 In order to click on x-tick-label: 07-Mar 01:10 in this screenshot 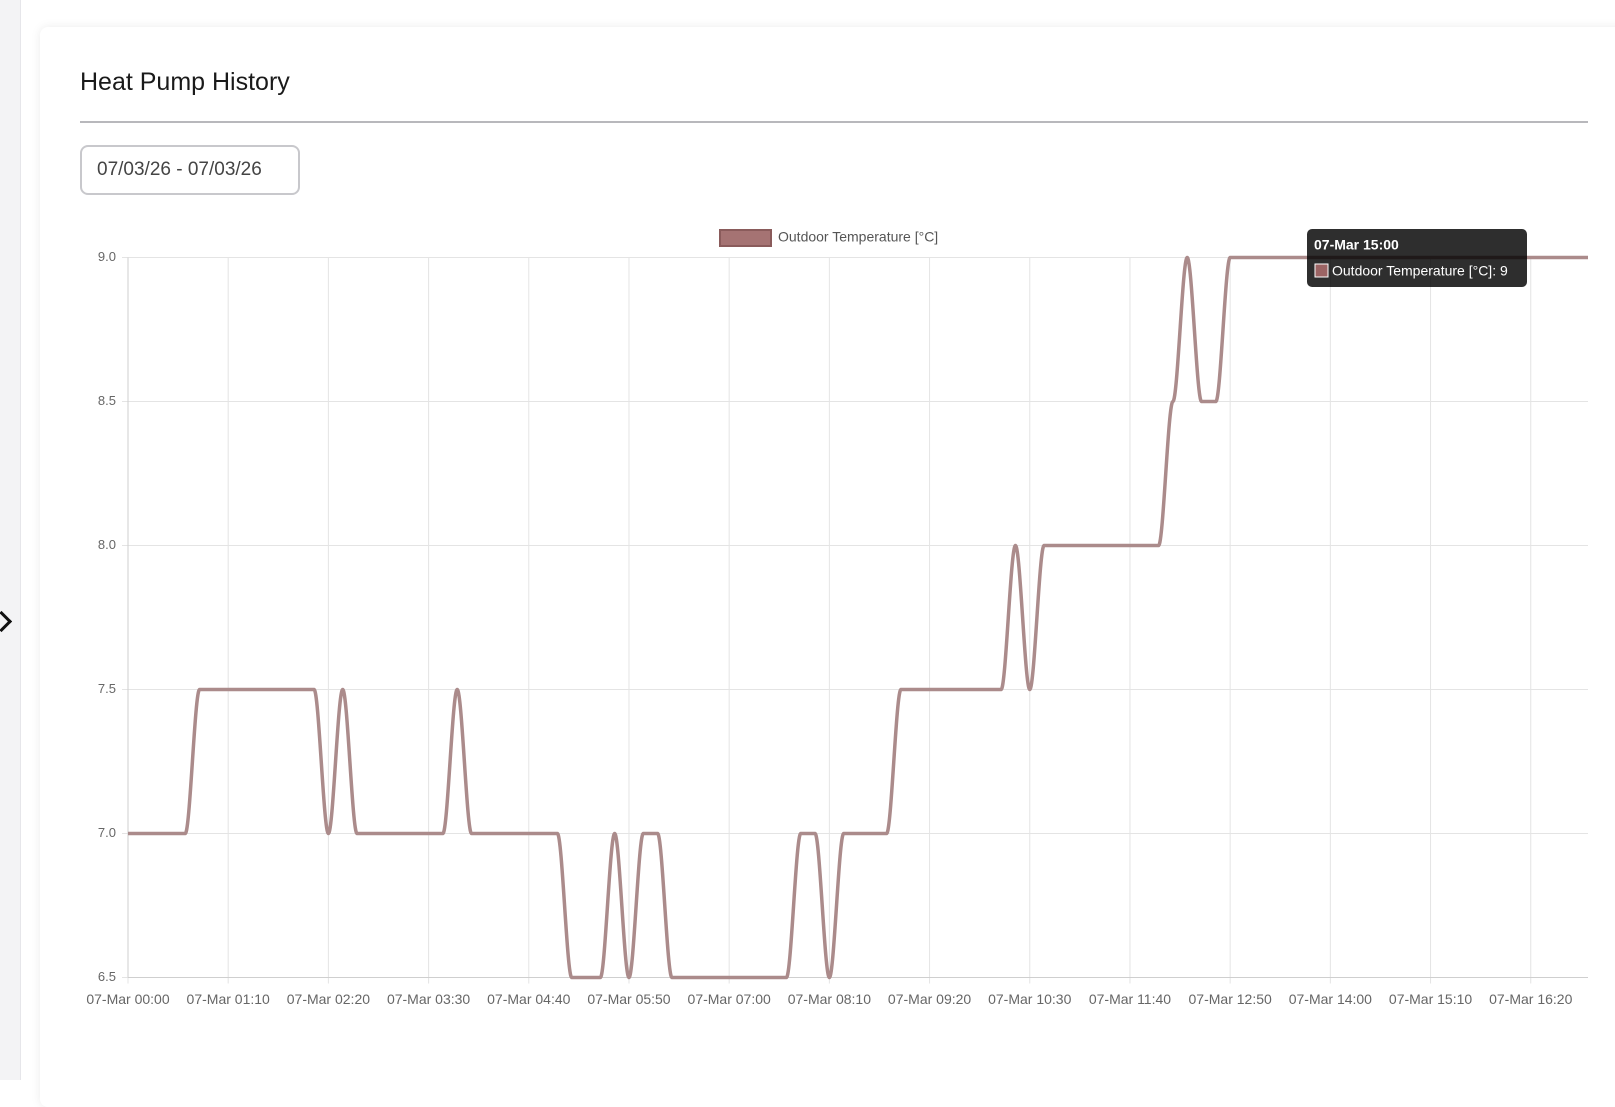, I will do `click(228, 999)`.